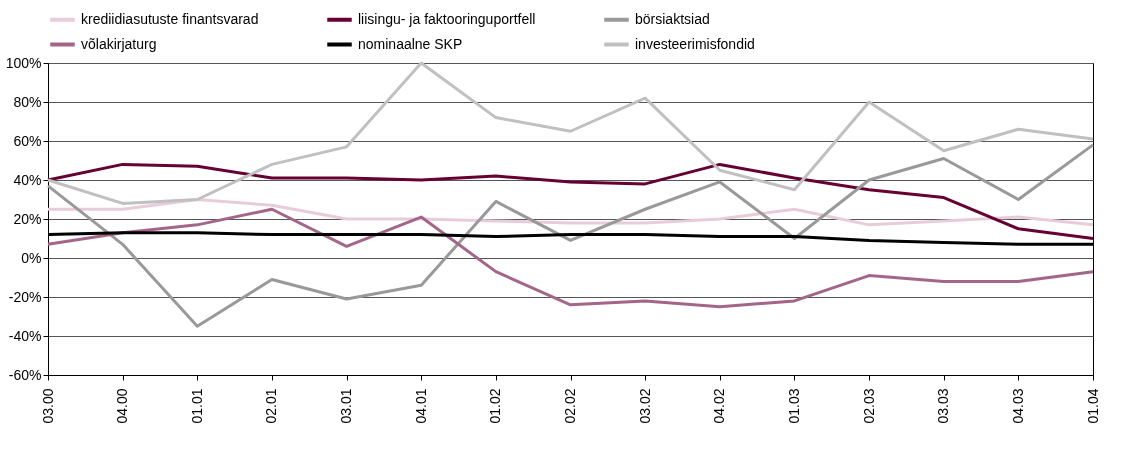 The width and height of the screenshot is (1131, 459). What do you see at coordinates (793, 406) in the screenshot?
I see `x-tick-label: 01.03` at bounding box center [793, 406].